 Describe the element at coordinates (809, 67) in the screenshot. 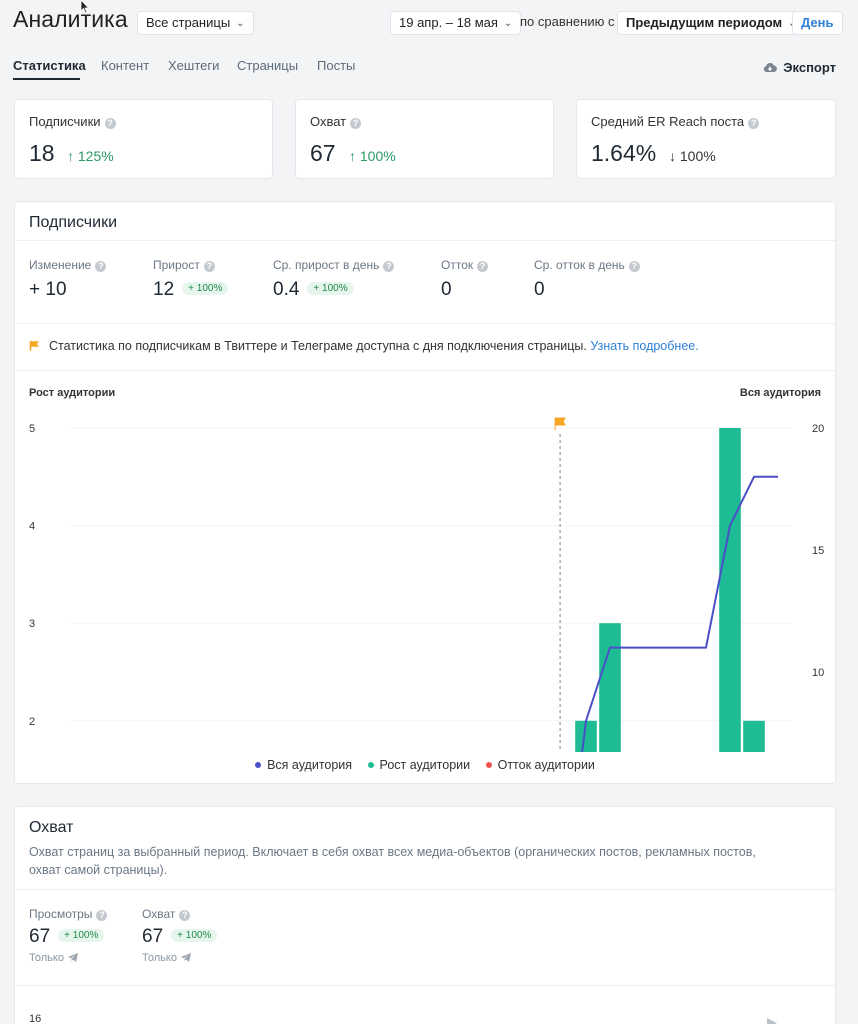

I see `export-label: Экспорт` at that location.